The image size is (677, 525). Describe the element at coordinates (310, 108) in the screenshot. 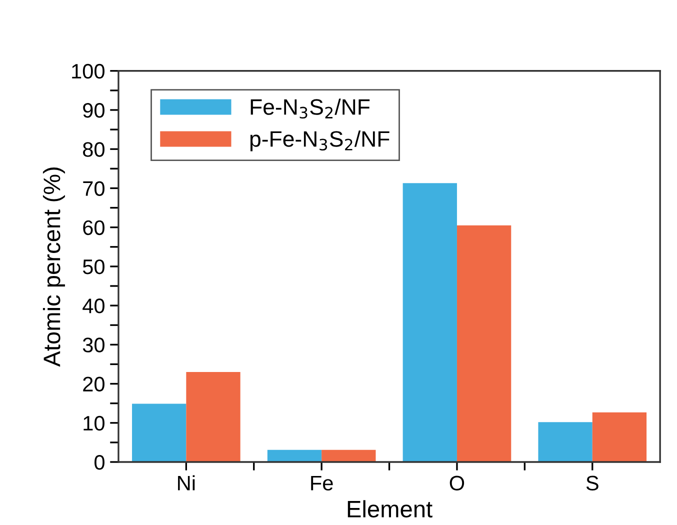

I see `legend-label: Fe-N$_{3}$S$_{2}$/NF` at that location.